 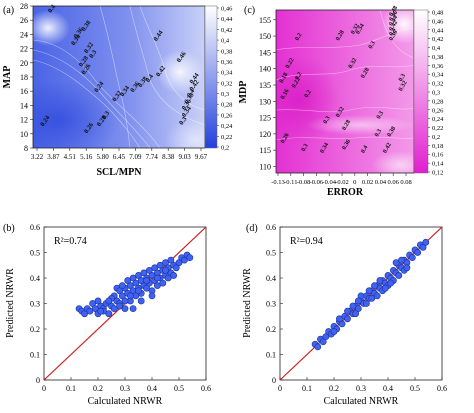 I want to click on panel-d-xtick-label: 0.6, so click(x=442, y=388).